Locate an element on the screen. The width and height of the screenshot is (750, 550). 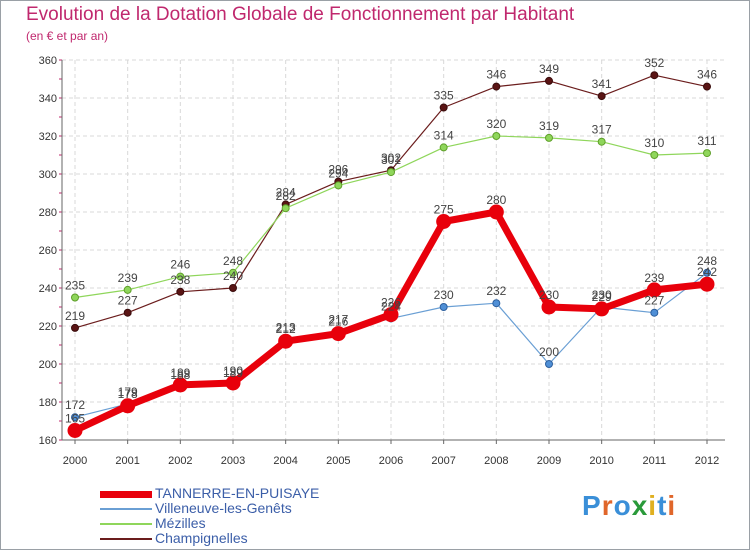
legend-label: Champignelles is located at coordinates (201, 538).